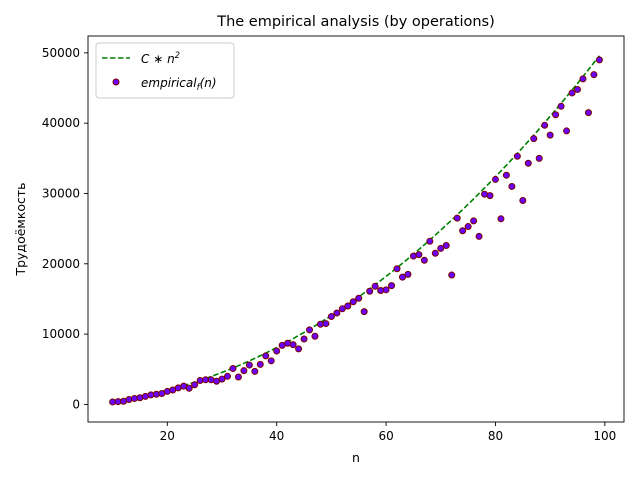 Image resolution: width=640 pixels, height=480 pixels. Describe the element at coordinates (355, 22) in the screenshot. I see `chart-title: The empirical analysis (by operations)` at that location.